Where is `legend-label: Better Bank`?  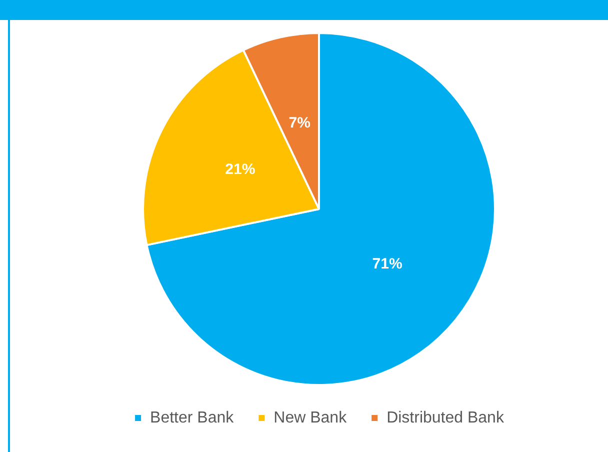 legend-label: Better Bank is located at coordinates (192, 417).